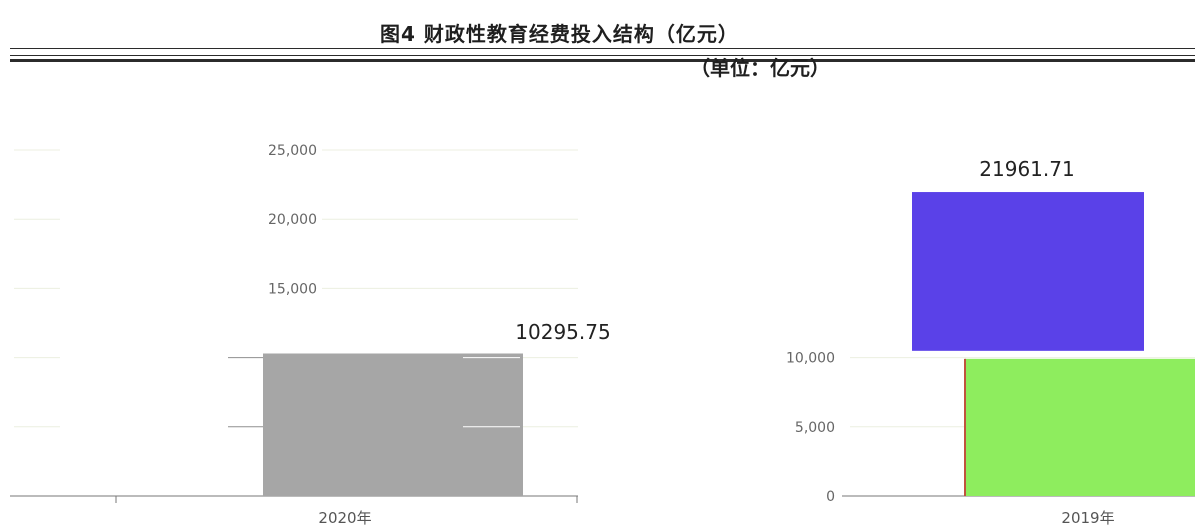 This screenshot has height=528, width=1195. What do you see at coordinates (344, 518) in the screenshot?
I see `x-category-label-2020: 2020年` at bounding box center [344, 518].